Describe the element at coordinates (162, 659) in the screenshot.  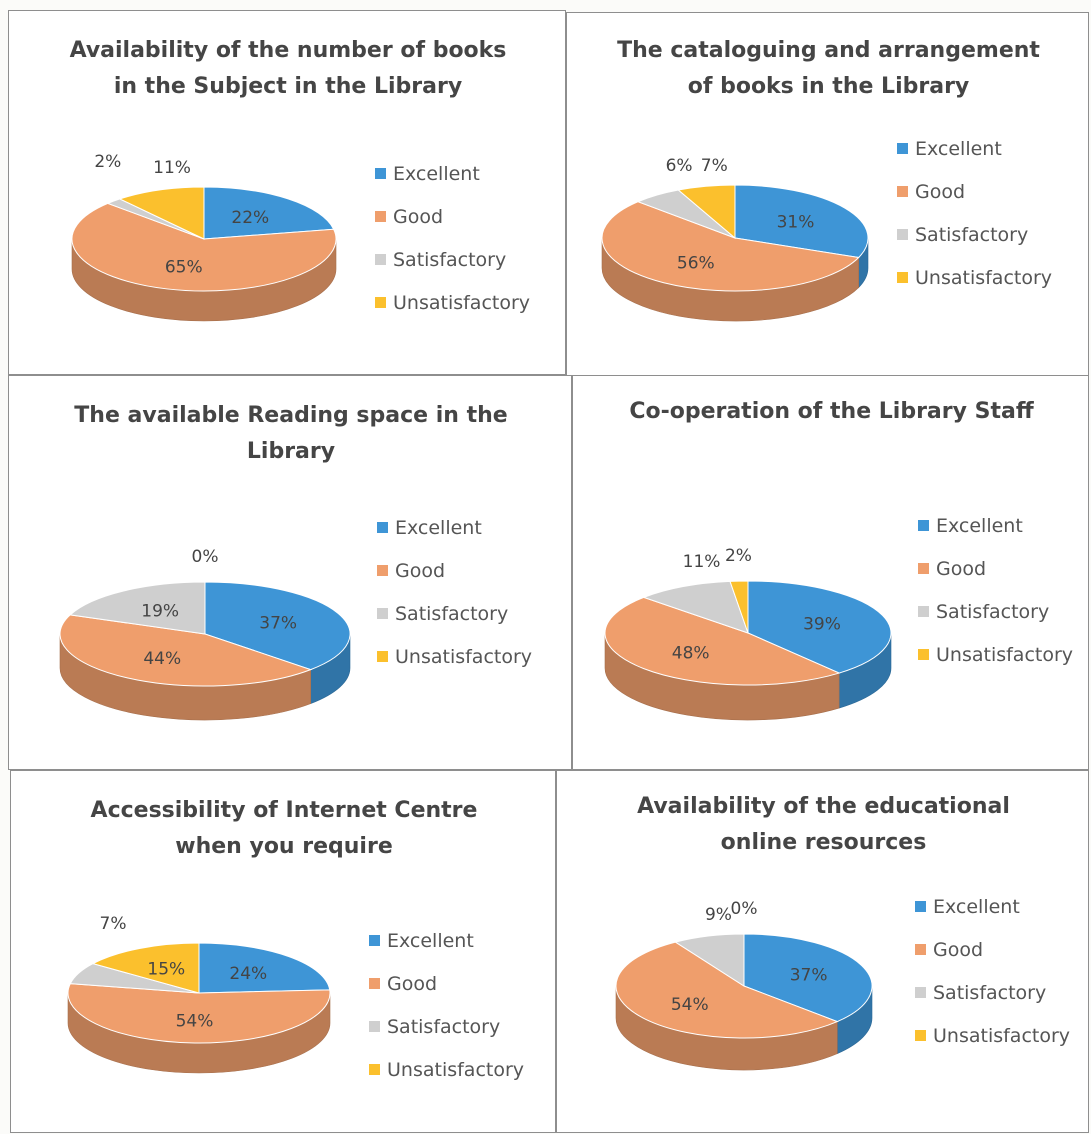
I see `data-label-good: 44%` at that location.